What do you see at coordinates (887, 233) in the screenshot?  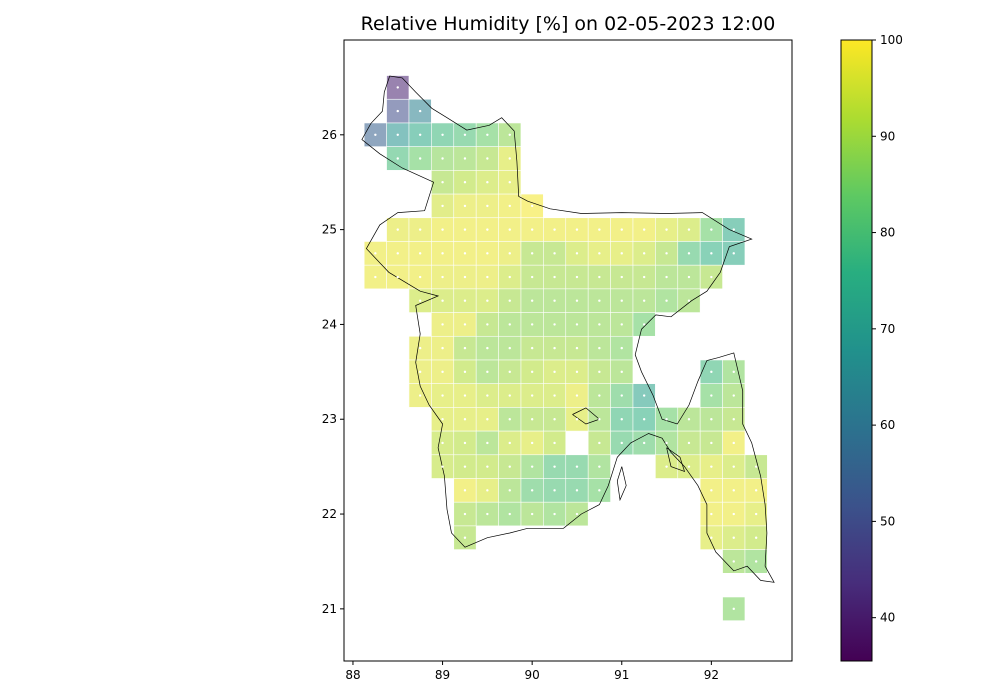 I see `colorbar-tick-label: 80` at bounding box center [887, 233].